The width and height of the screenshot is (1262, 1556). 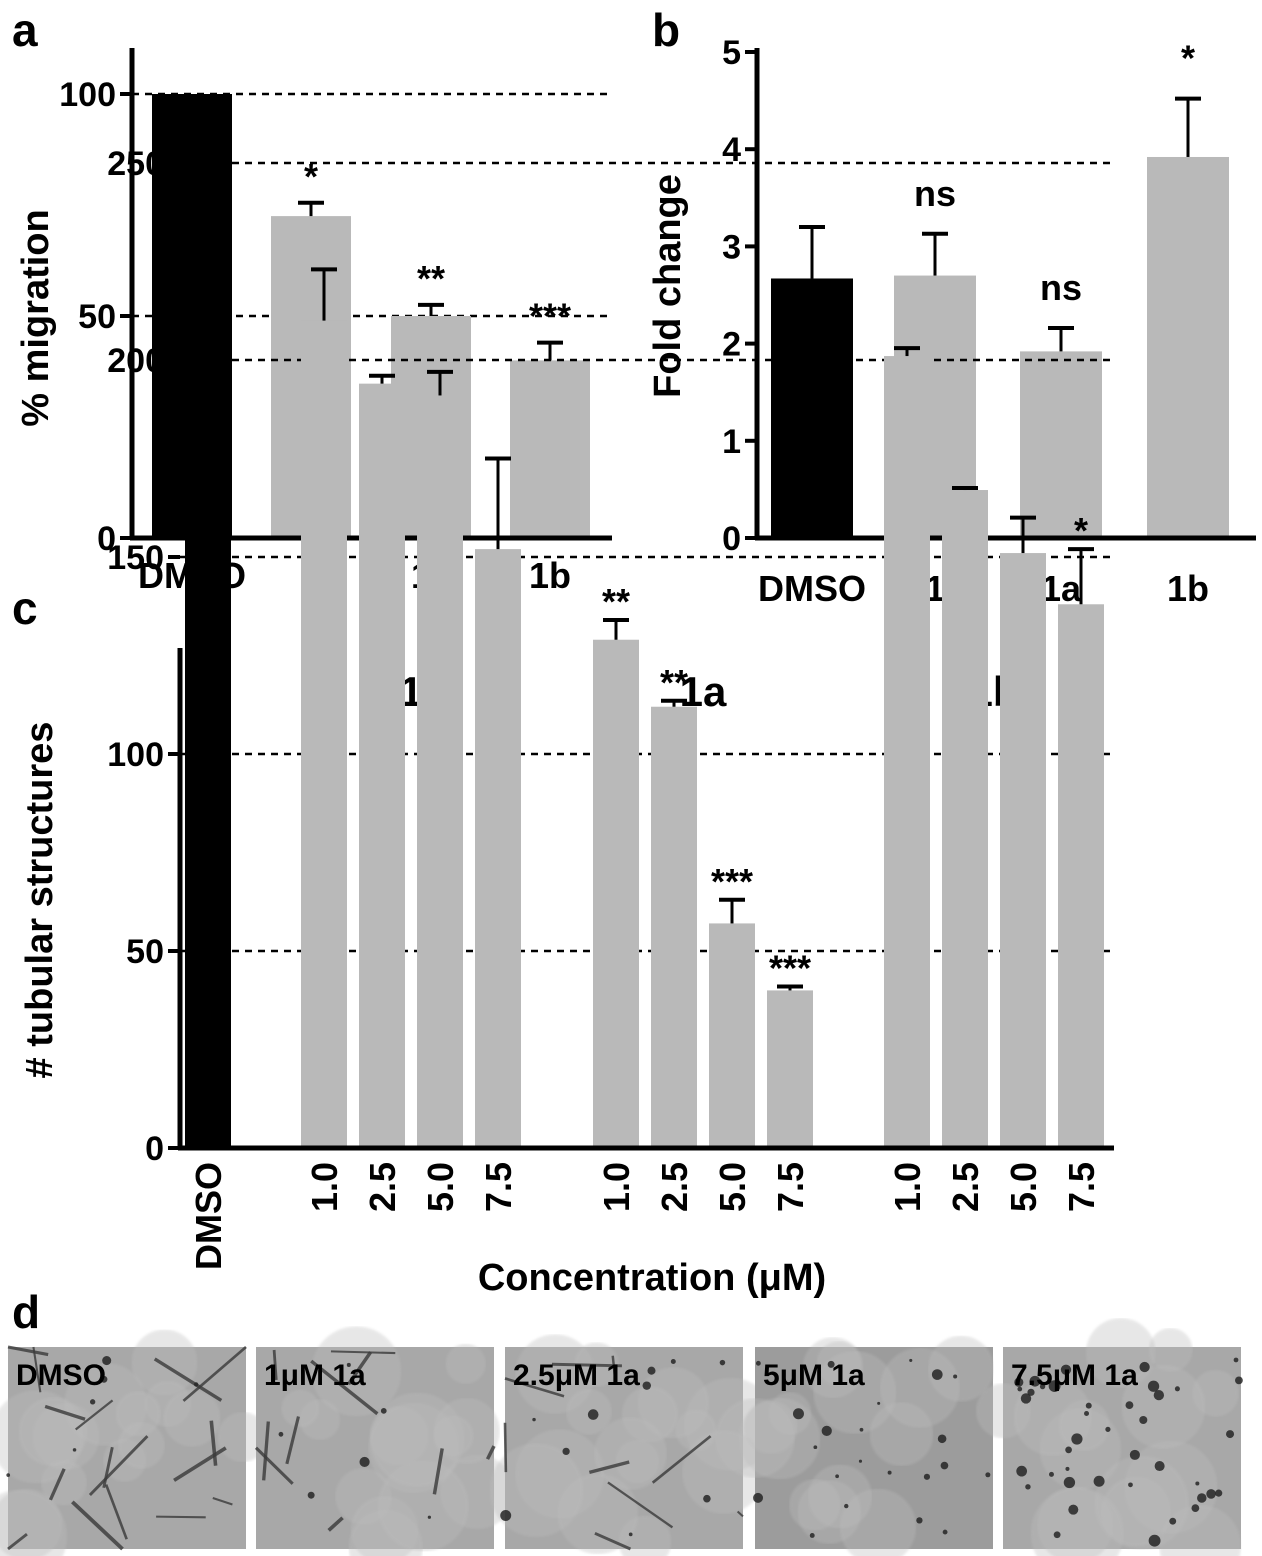 I want to click on bar-1a-1.0, so click(x=616, y=893).